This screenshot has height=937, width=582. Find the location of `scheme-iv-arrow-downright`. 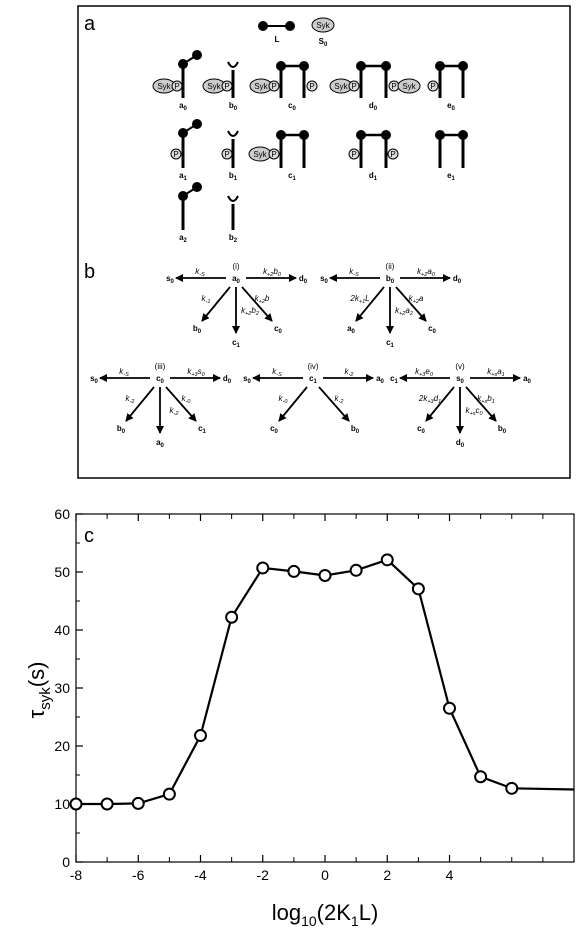

scheme-iv-arrow-downright is located at coordinates (334, 404).